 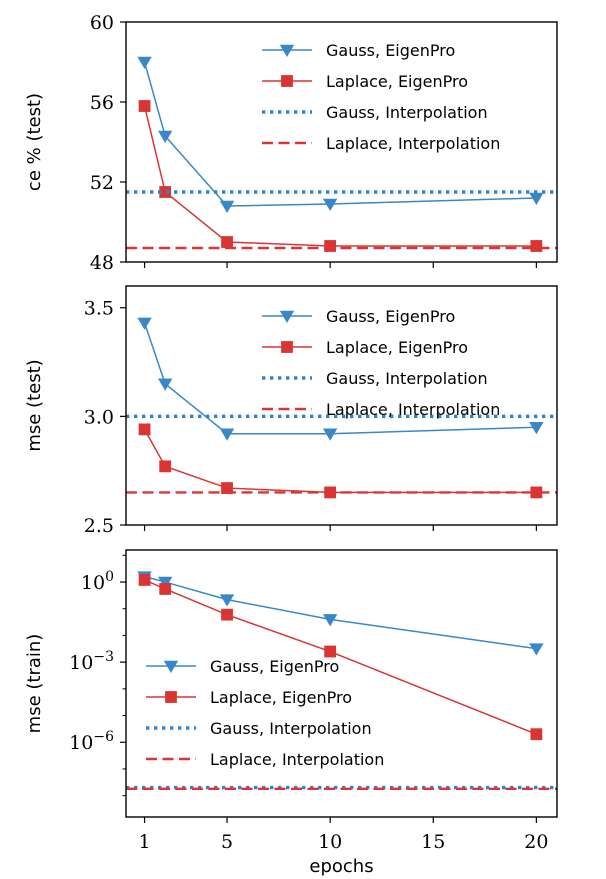 What do you see at coordinates (34, 684) in the screenshot?
I see `y-axis-label: mse (train)` at bounding box center [34, 684].